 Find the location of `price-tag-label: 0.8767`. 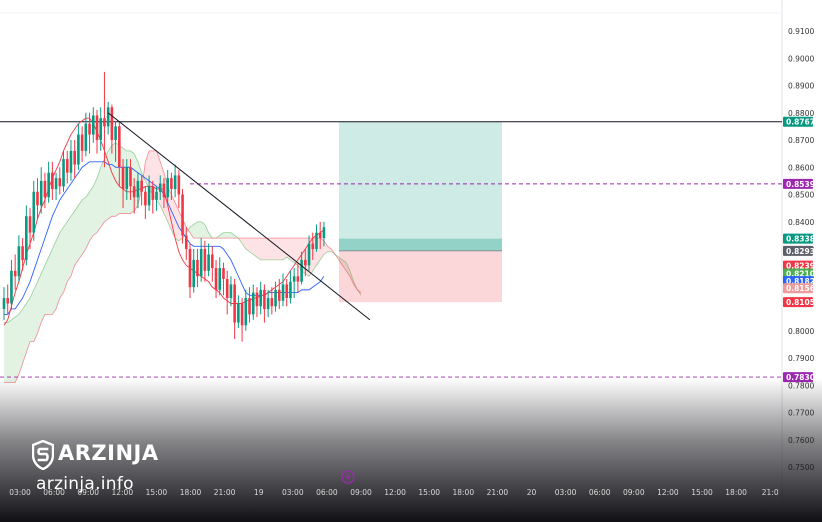

price-tag-label: 0.8767 is located at coordinates (800, 122).